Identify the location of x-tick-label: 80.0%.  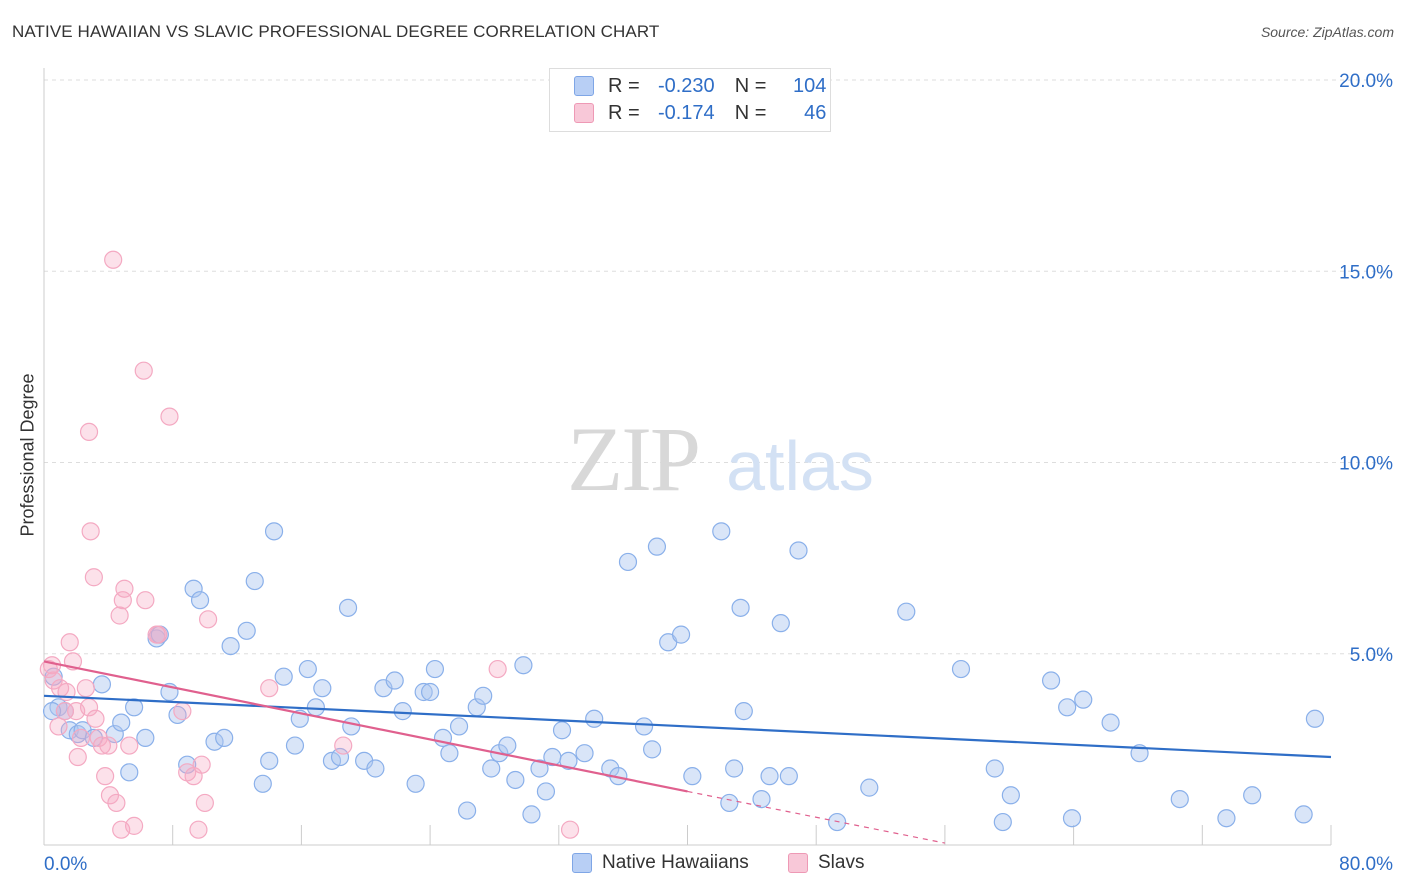
(1366, 864).